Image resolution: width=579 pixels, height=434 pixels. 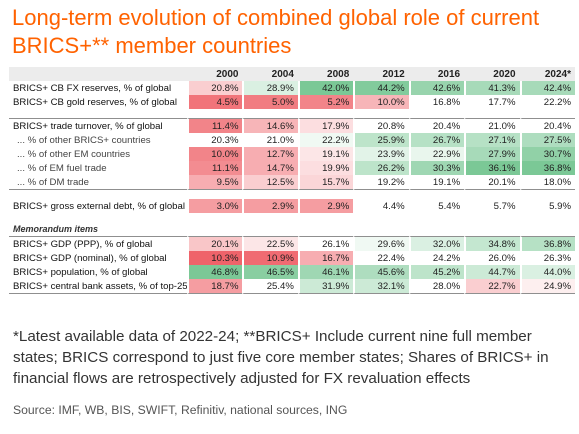 What do you see at coordinates (436, 140) in the screenshot?
I see `value-cell: 26.7%` at bounding box center [436, 140].